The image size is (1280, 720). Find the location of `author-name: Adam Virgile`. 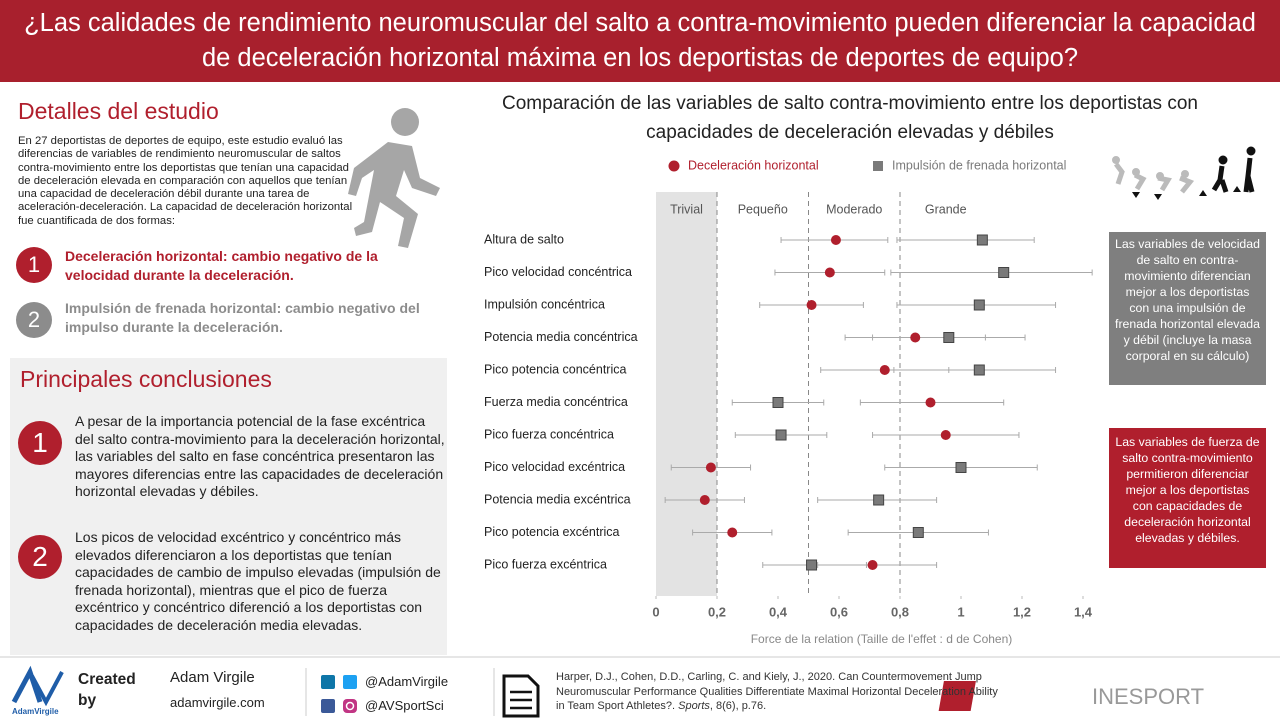

author-name: Adam Virgile is located at coordinates (212, 677).